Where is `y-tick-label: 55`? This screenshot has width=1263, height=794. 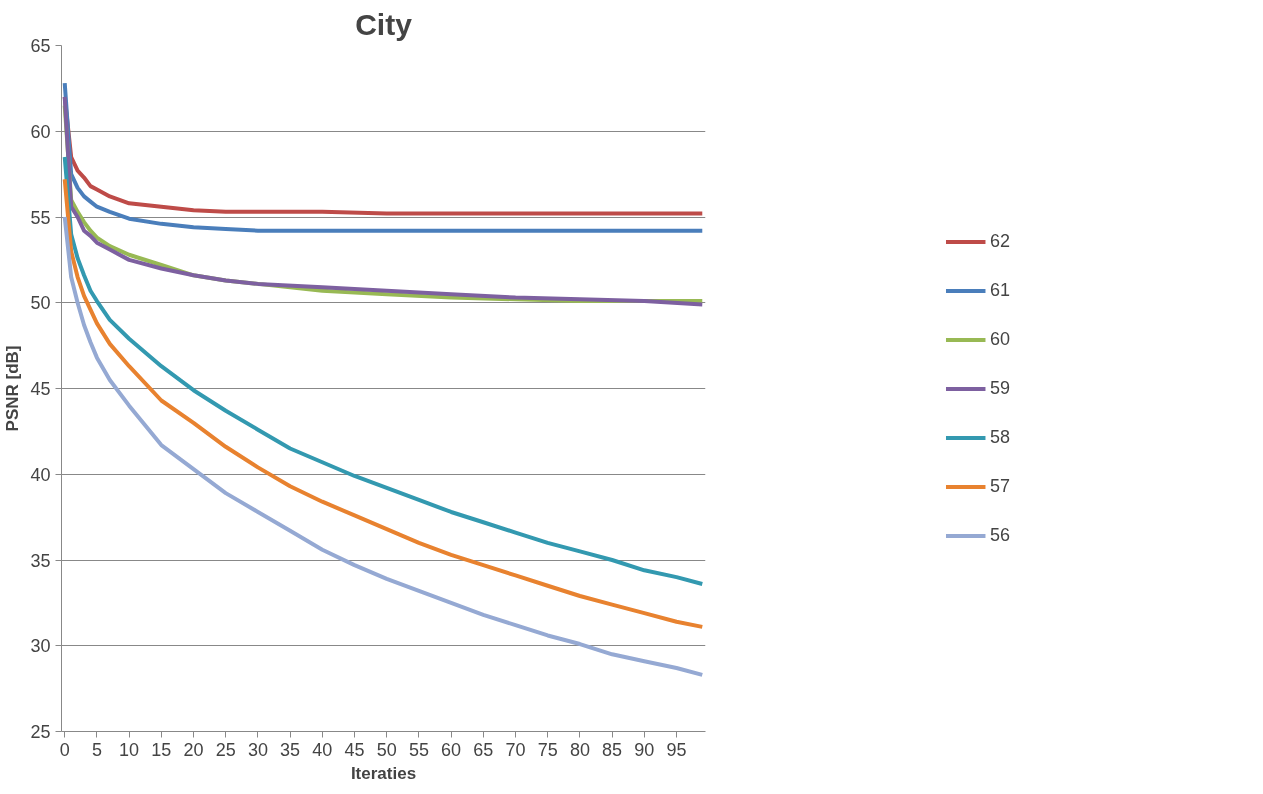 y-tick-label: 55 is located at coordinates (40, 217).